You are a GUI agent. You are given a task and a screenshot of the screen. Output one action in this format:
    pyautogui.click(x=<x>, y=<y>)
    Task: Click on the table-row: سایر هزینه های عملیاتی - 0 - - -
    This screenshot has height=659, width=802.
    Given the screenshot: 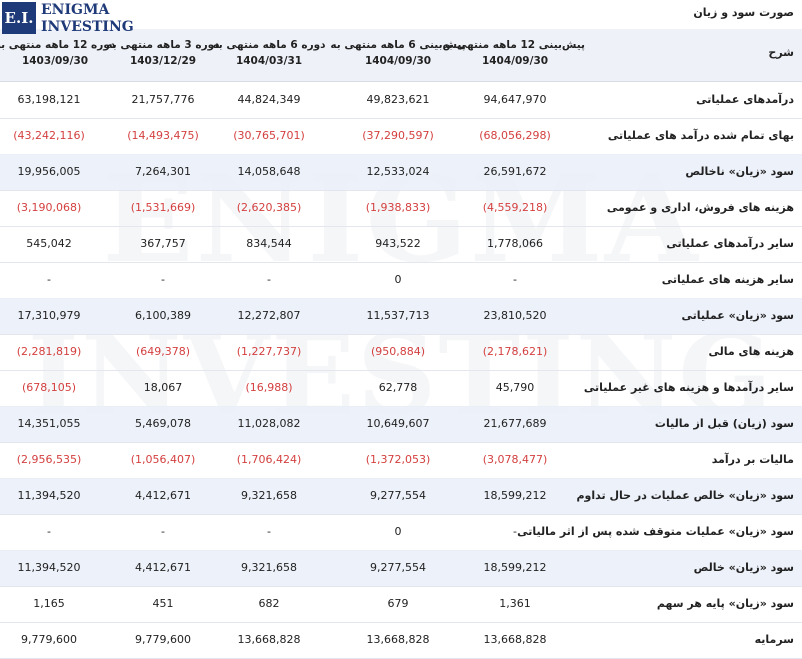 What is the action you would take?
    pyautogui.click(x=401, y=280)
    